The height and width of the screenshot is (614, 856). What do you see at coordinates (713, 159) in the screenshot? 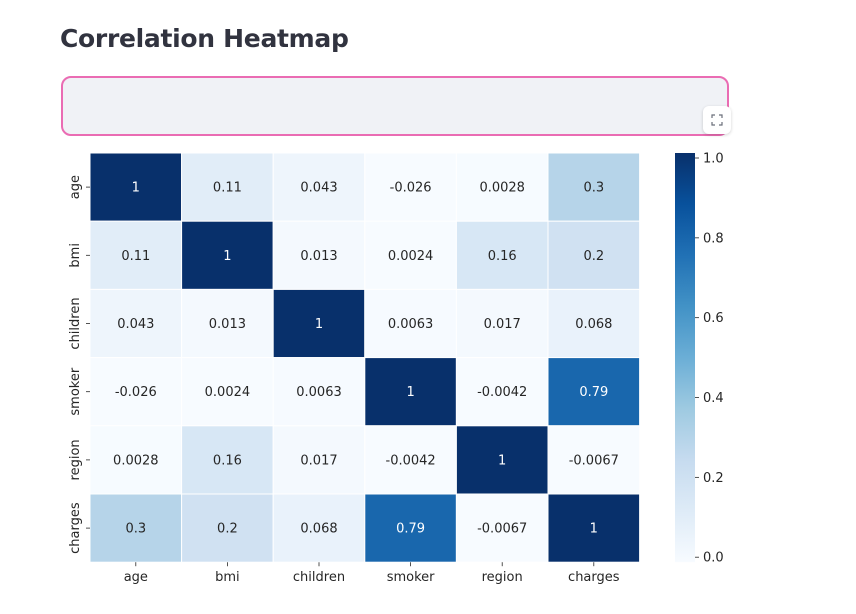
I see `colorbar-tick-label: 1.0` at bounding box center [713, 159].